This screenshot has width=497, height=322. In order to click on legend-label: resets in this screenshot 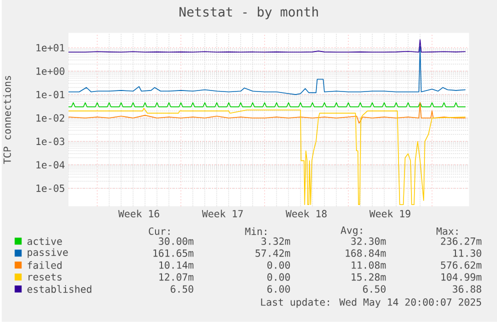, I will do `click(45, 277)`.